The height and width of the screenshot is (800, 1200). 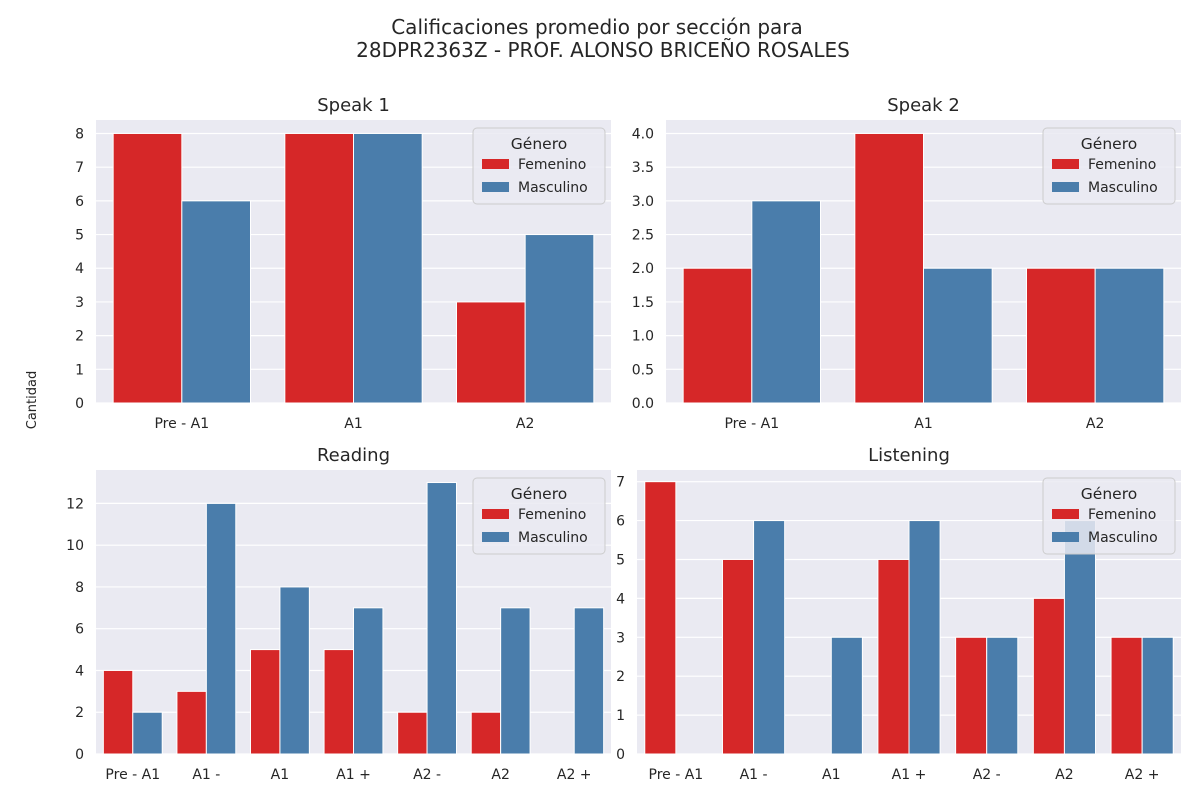 I want to click on subplot-title: Speak 1, so click(x=353, y=105).